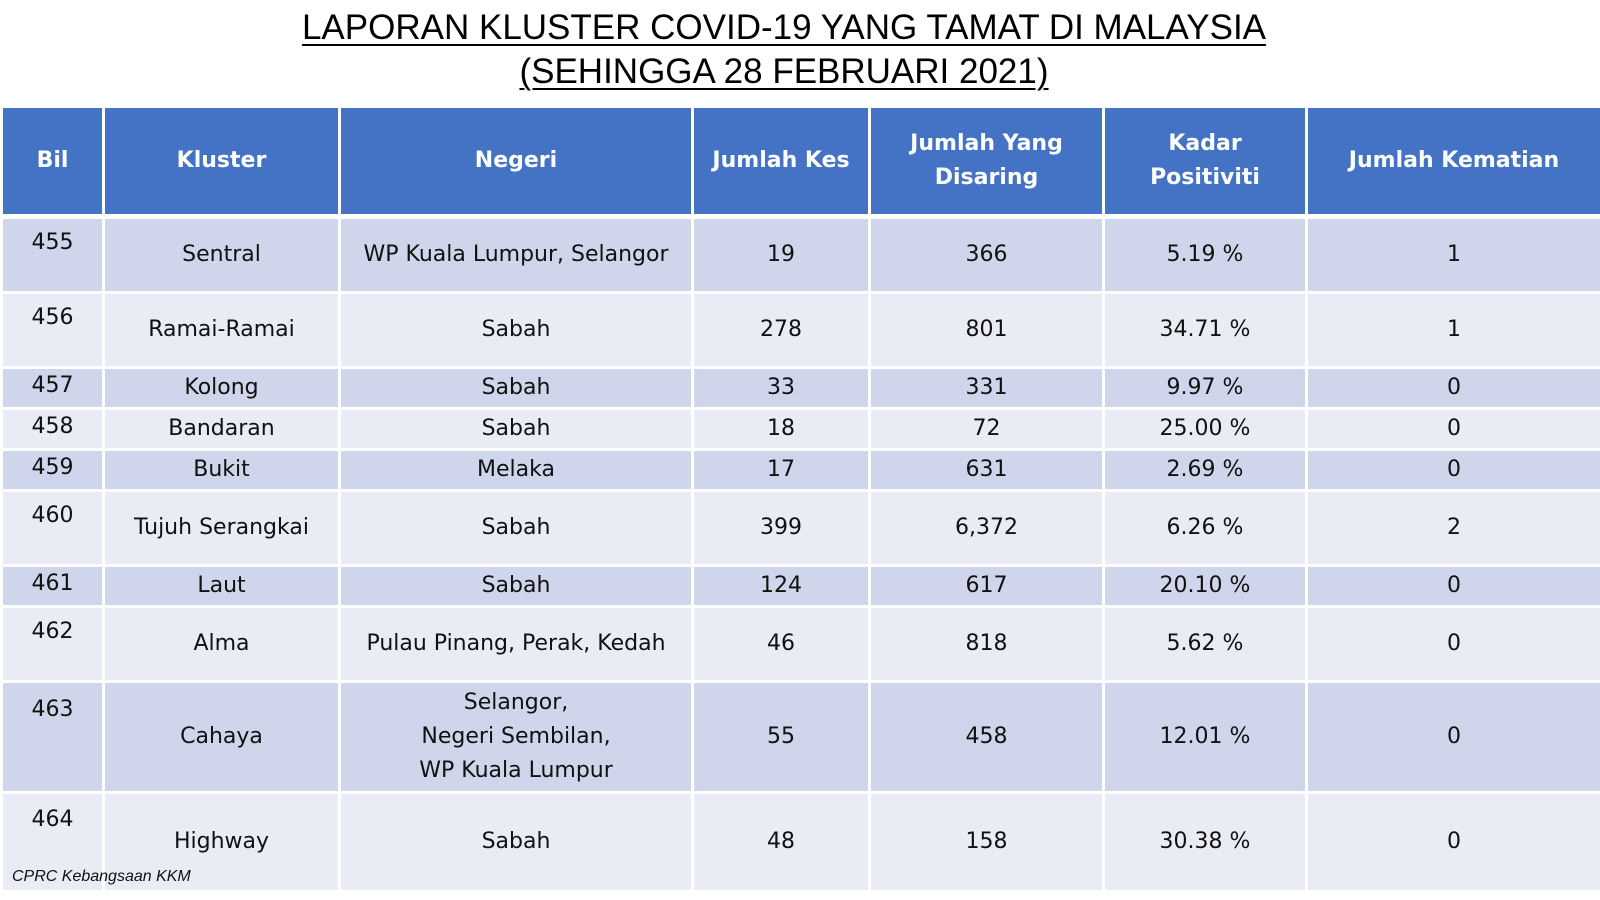 The width and height of the screenshot is (1600, 900). I want to click on cell-kadar-positiviti: 20.10 %, so click(1205, 586).